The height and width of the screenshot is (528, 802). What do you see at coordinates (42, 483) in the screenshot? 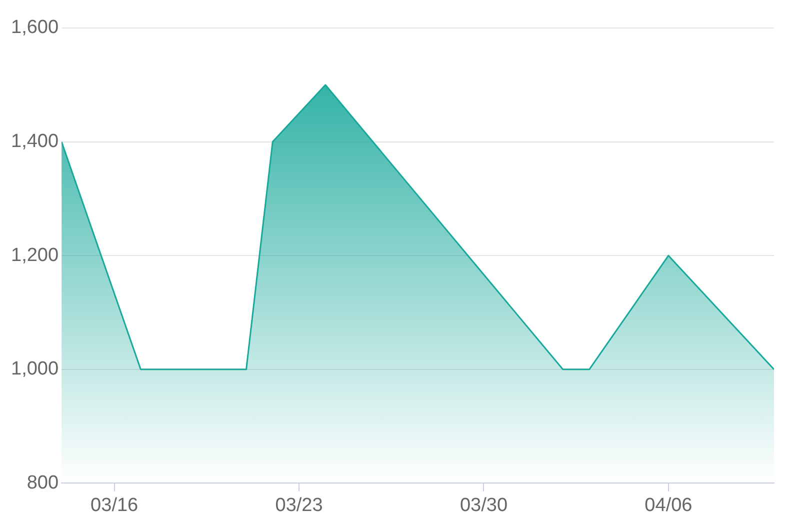
I see `y-tick-label: 800` at bounding box center [42, 483].